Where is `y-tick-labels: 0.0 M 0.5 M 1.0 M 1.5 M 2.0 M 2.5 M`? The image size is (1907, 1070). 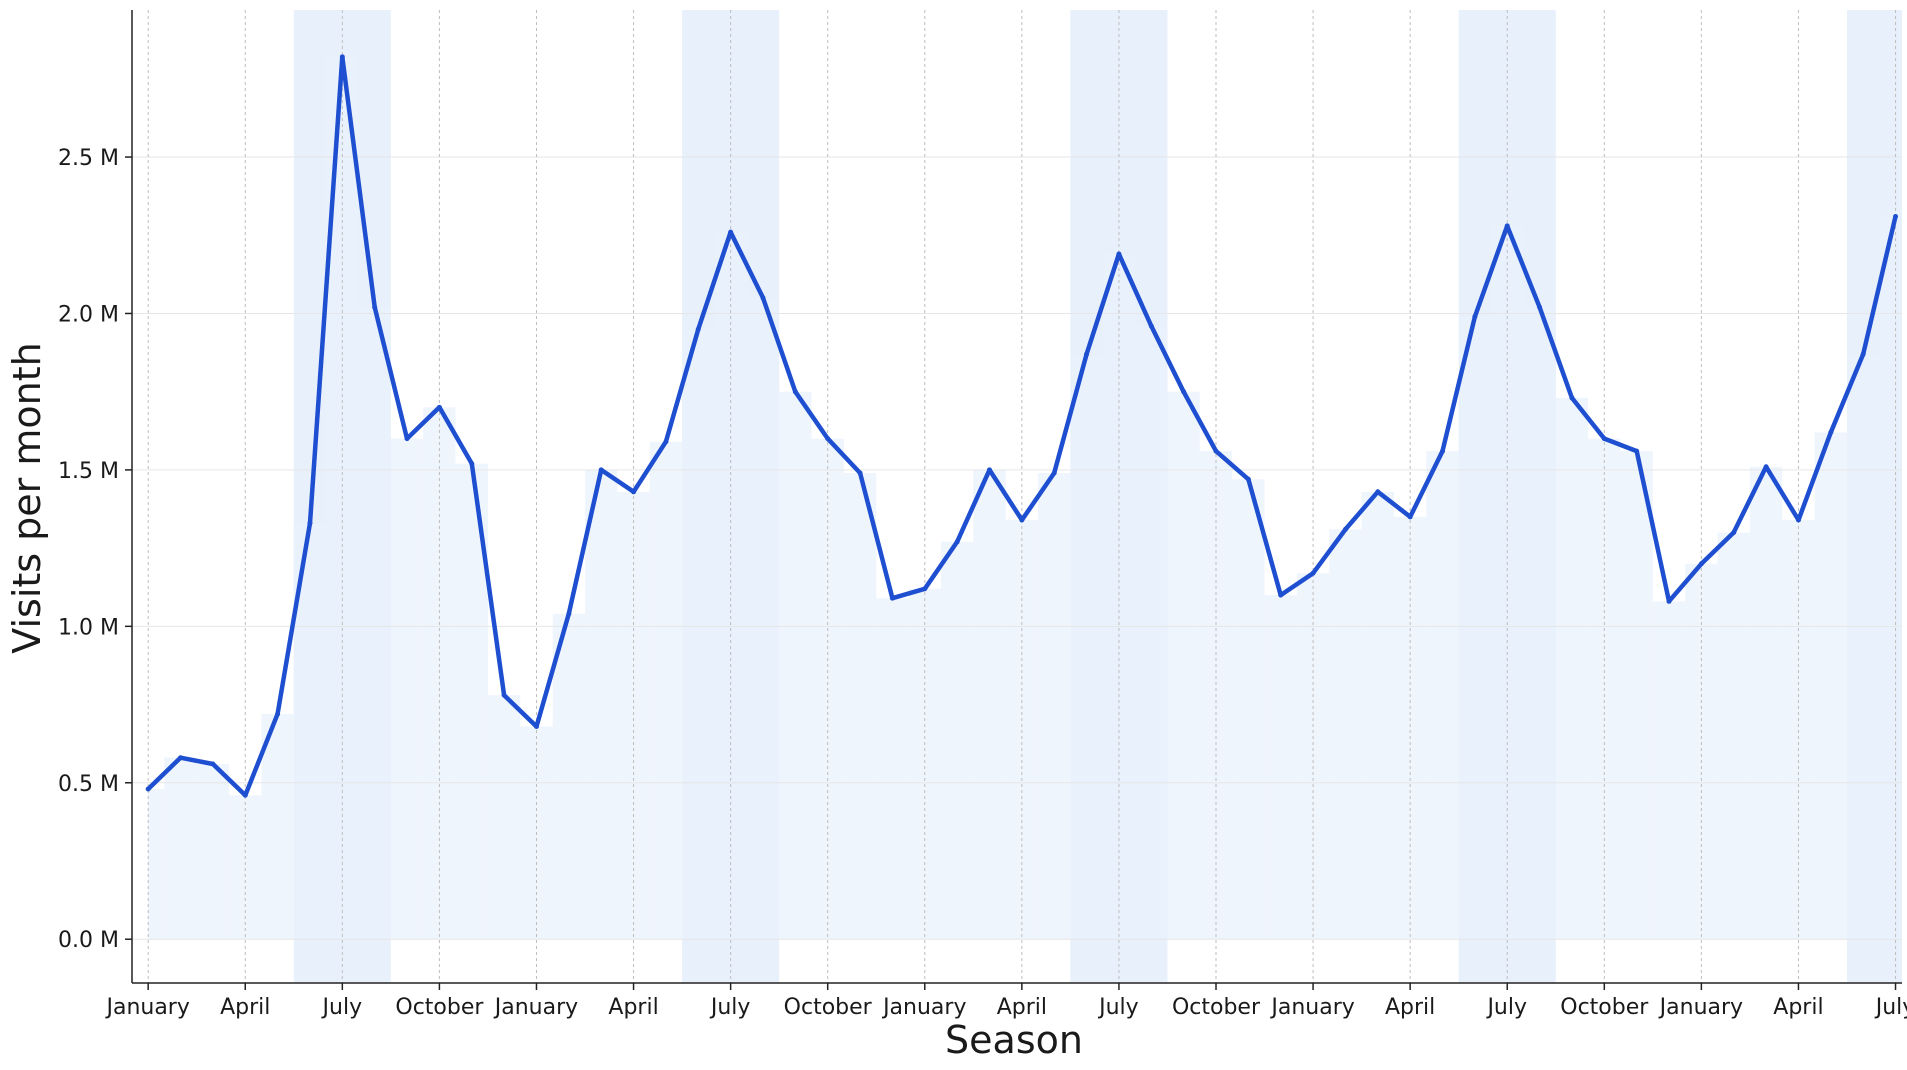 y-tick-labels: 0.0 M 0.5 M 1.0 M 1.5 M 2.0 M 2.5 M is located at coordinates (95, 549).